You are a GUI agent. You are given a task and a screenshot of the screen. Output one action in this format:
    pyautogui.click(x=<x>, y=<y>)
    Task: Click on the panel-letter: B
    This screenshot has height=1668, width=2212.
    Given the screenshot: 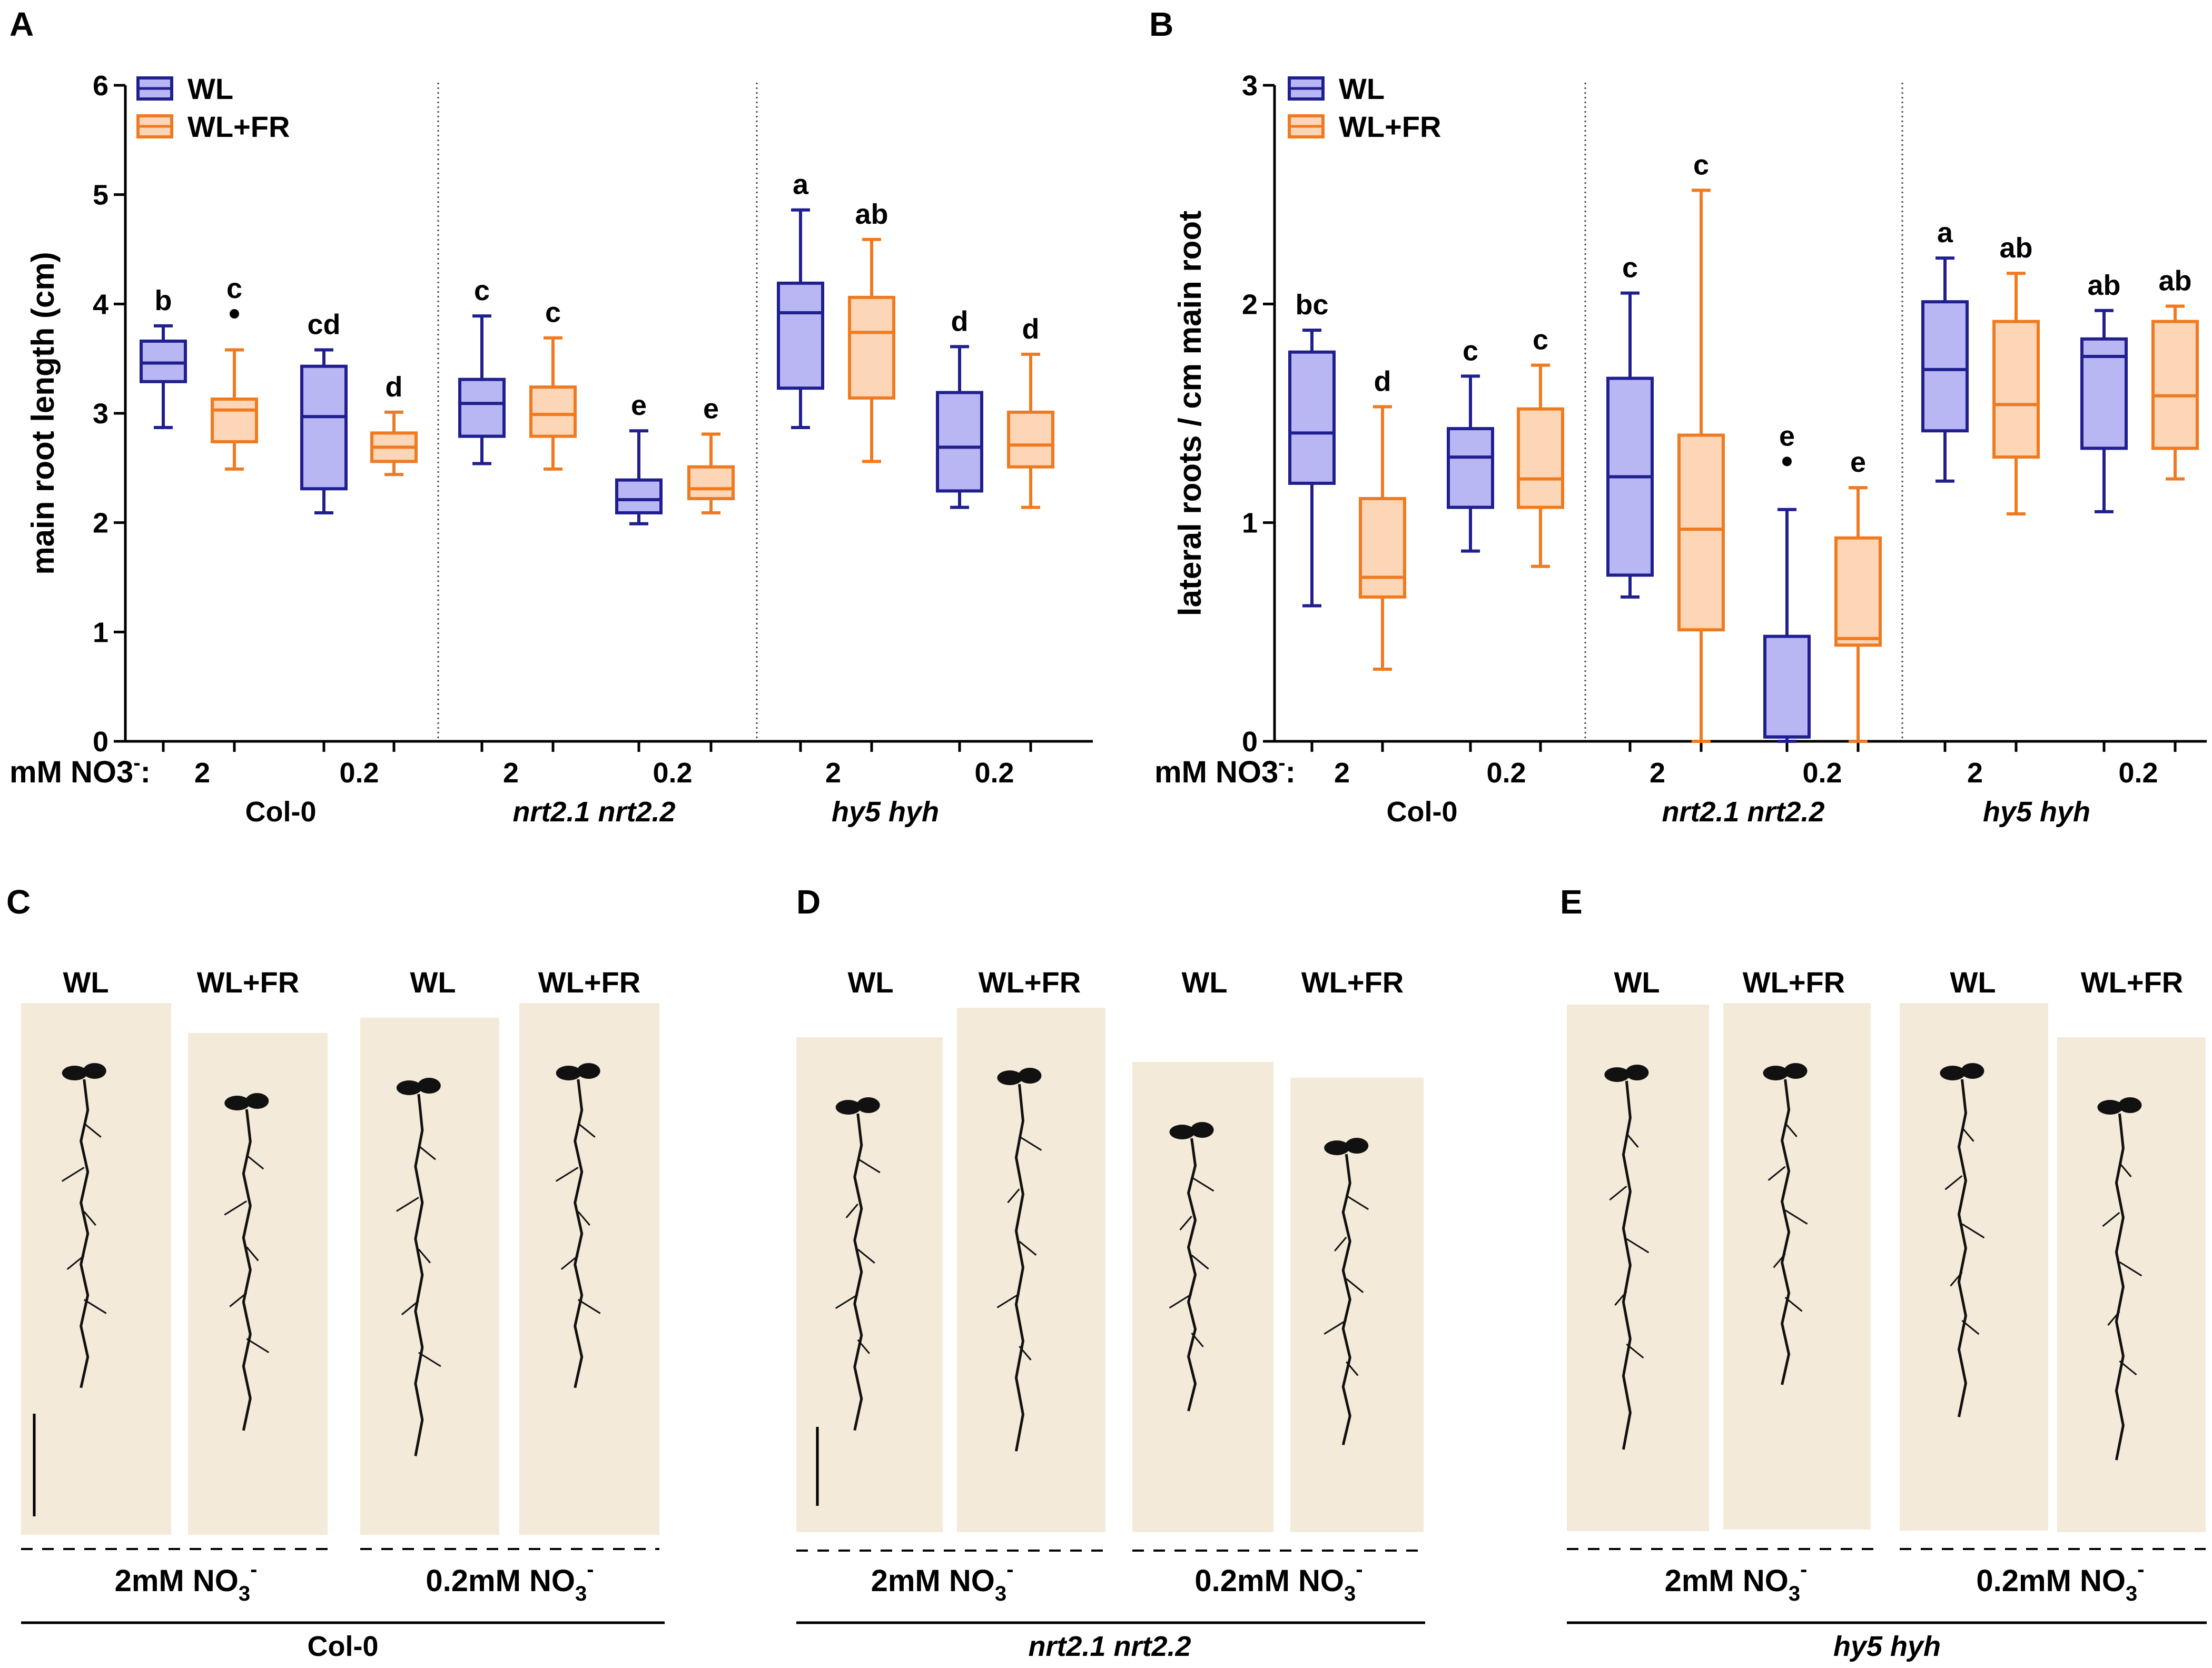 What is the action you would take?
    pyautogui.click(x=1161, y=24)
    